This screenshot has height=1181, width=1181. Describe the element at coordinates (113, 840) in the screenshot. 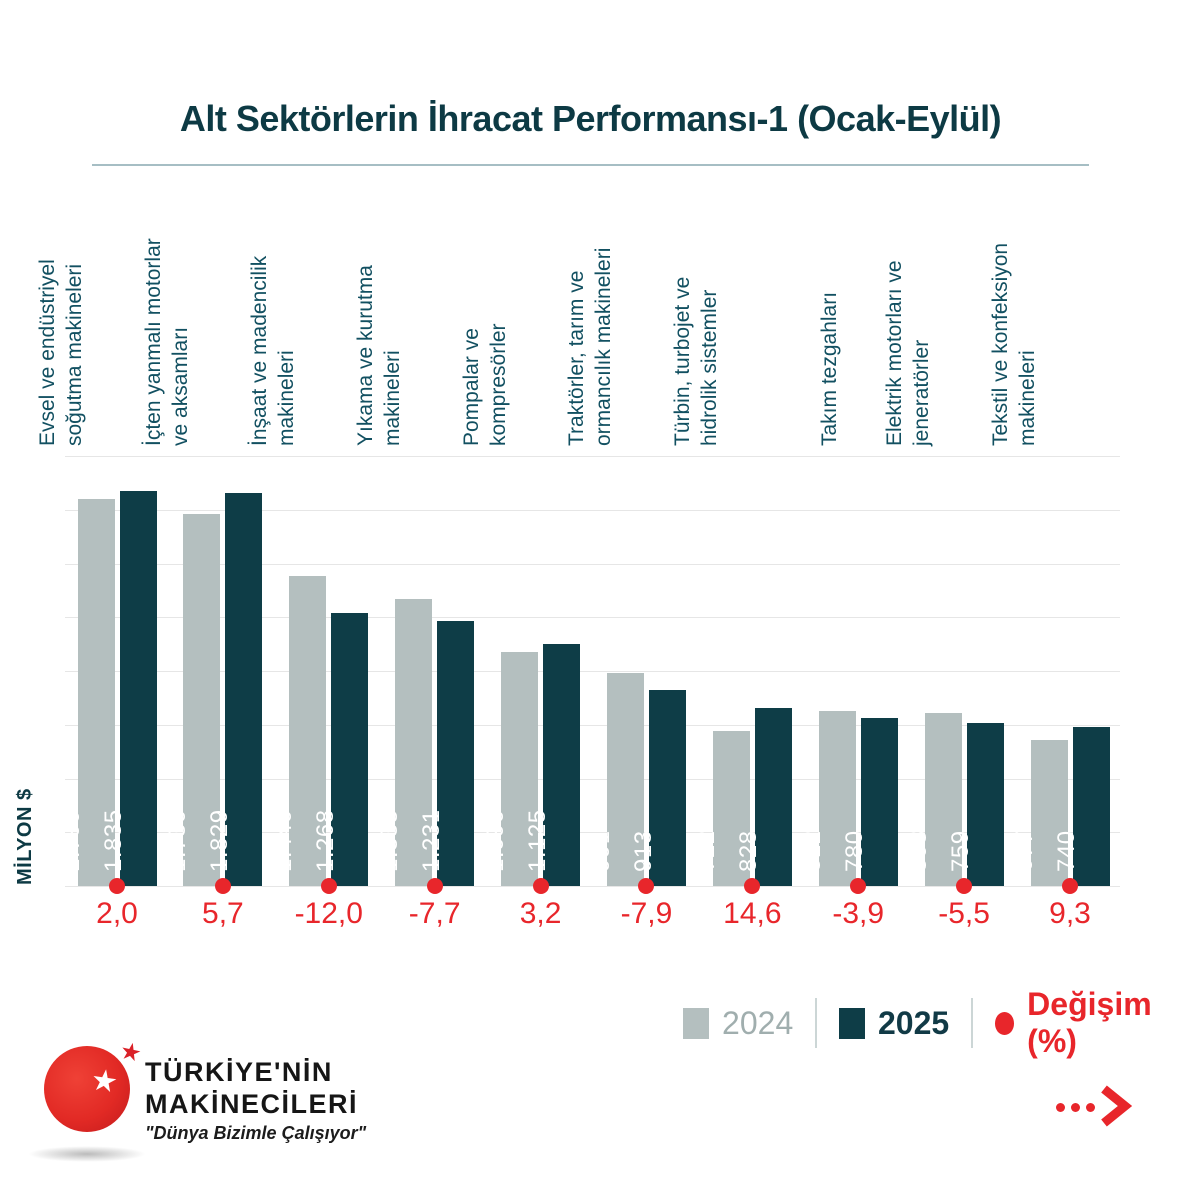

I see `bar-value-label: 1.835` at that location.